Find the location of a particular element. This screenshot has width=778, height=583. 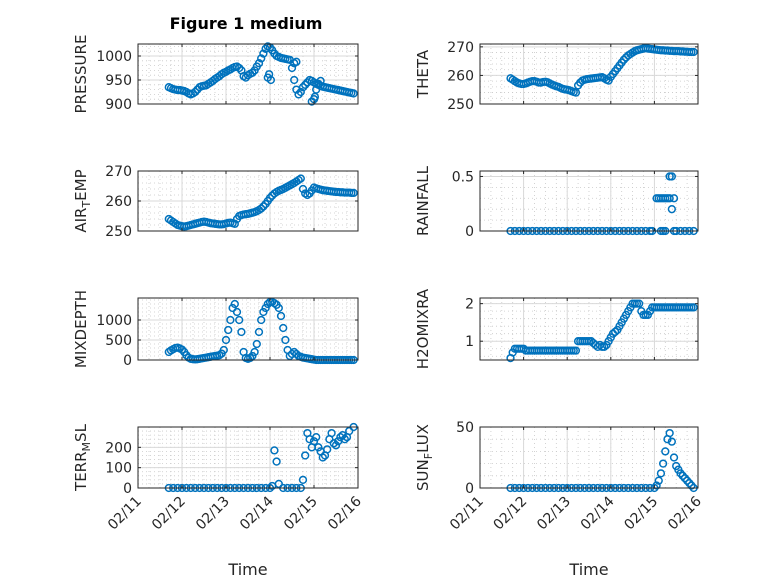

subplot-pressure: 900 950 1000 PRESSURE is located at coordinates (215, 74).